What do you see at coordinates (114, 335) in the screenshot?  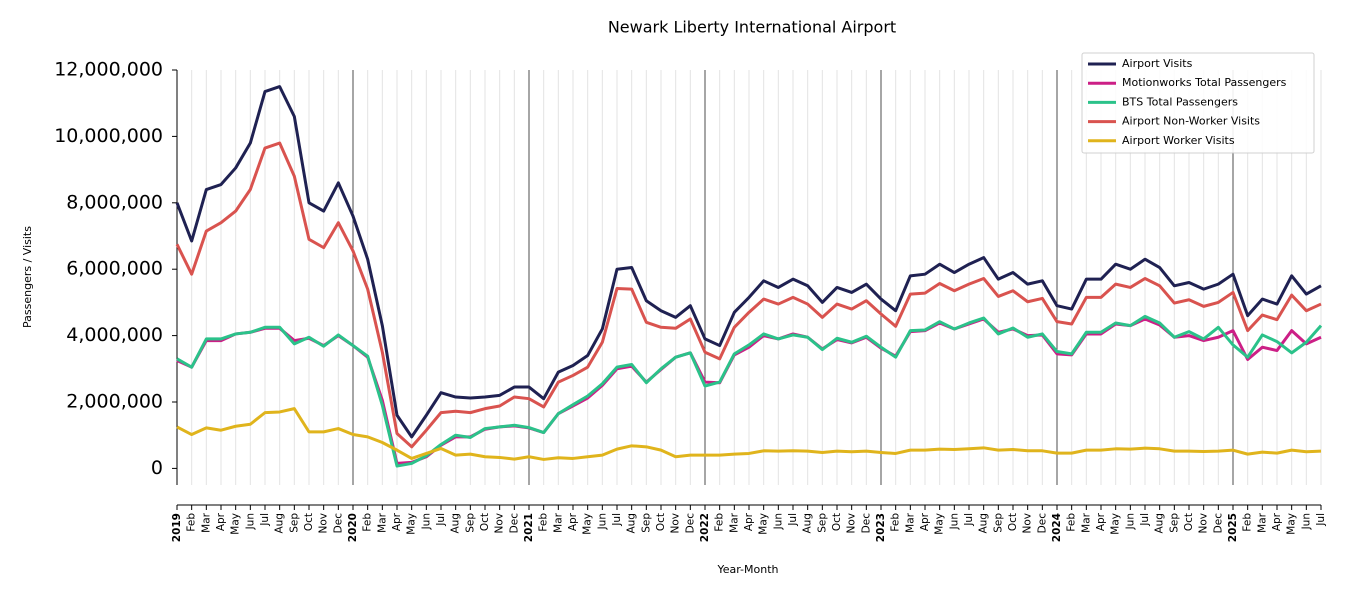 I see `y-tick-label: 4,000,000` at bounding box center [114, 335].